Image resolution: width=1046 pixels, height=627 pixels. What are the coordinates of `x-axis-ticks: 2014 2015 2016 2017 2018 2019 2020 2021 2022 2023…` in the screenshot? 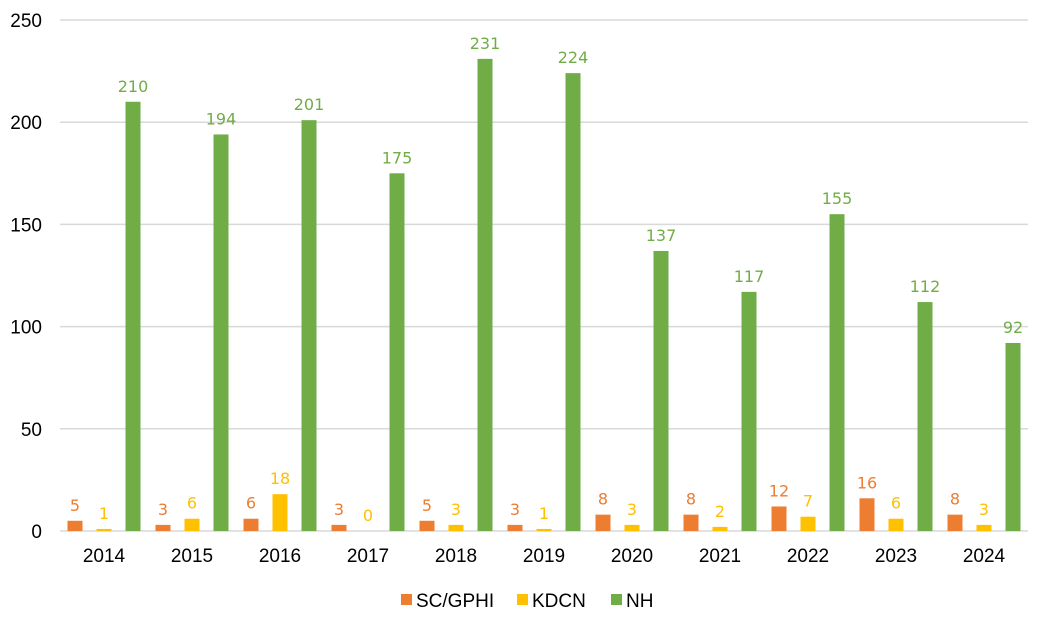 It's located at (544, 556).